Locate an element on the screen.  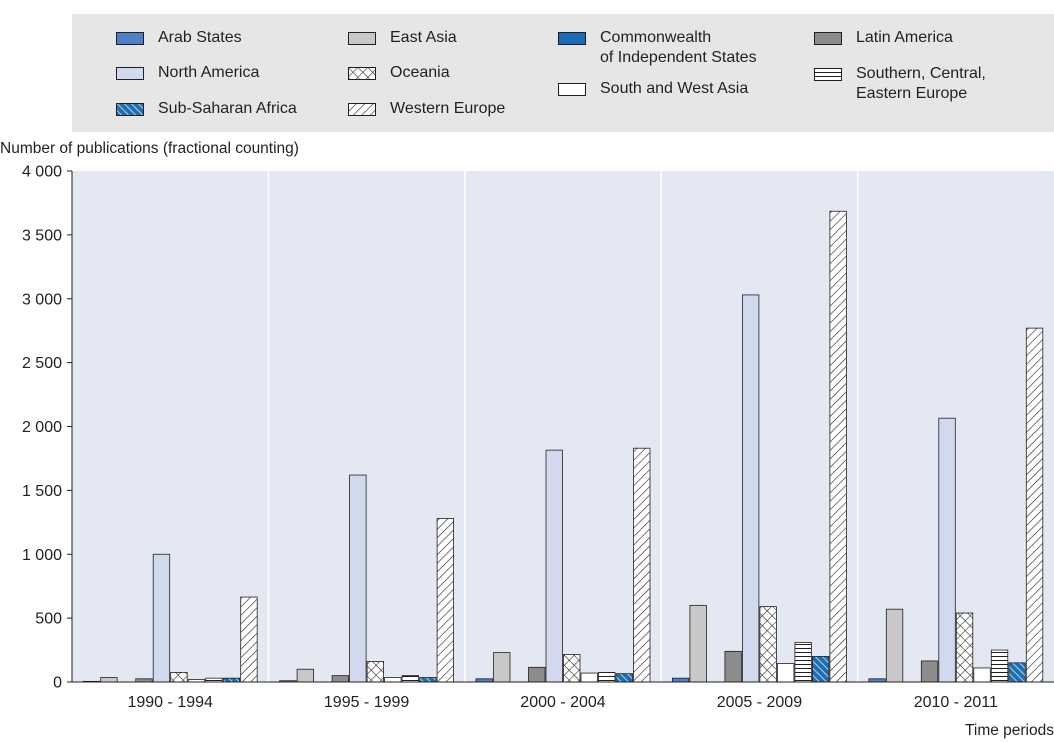
x-tick-label: 1995 - 1999 is located at coordinates (367, 702).